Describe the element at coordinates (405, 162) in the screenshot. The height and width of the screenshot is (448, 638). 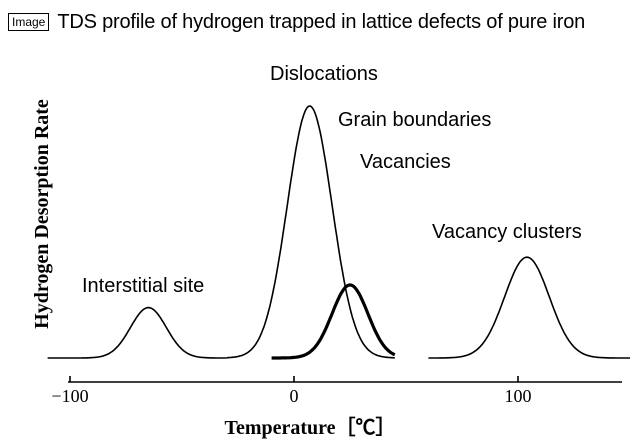
I see `annotation-vacancies: Vacancies` at that location.